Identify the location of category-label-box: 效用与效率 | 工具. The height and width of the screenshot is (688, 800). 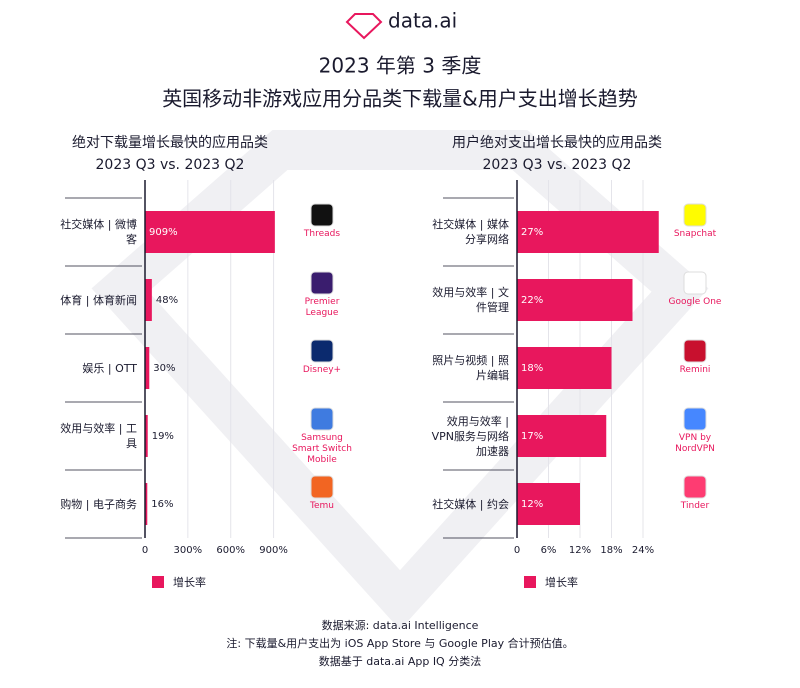
(98, 436).